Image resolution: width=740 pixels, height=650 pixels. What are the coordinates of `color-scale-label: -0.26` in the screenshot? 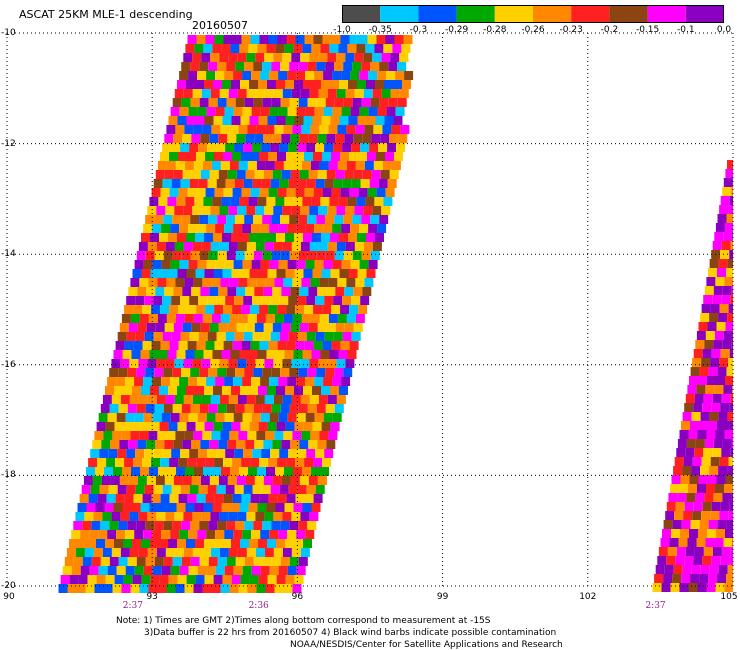 It's located at (533, 30).